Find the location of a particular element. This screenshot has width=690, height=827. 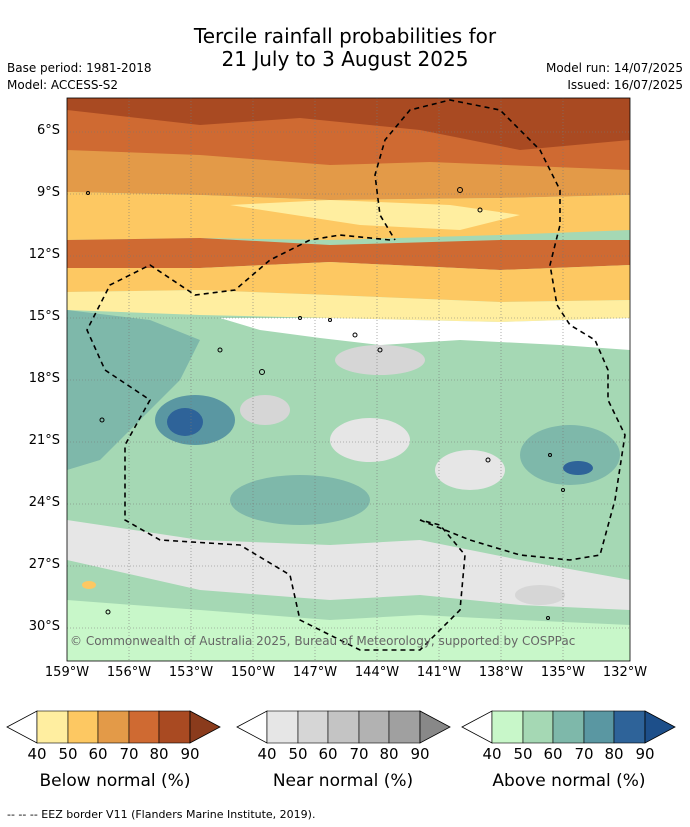

cb1-tick-70: 70 is located at coordinates (129, 754).